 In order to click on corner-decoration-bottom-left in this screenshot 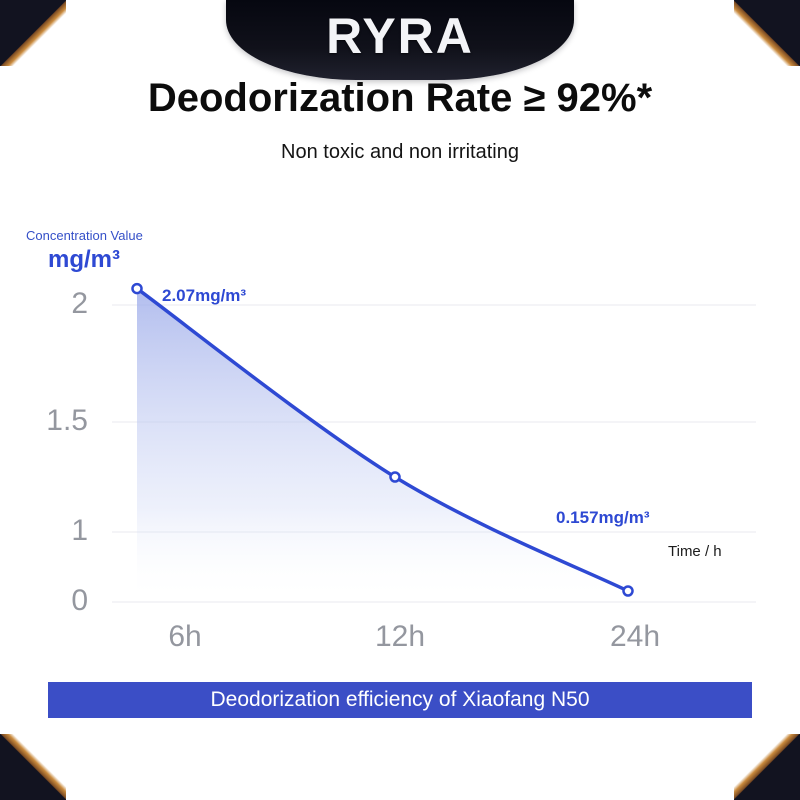, I will do `click(33, 767)`.